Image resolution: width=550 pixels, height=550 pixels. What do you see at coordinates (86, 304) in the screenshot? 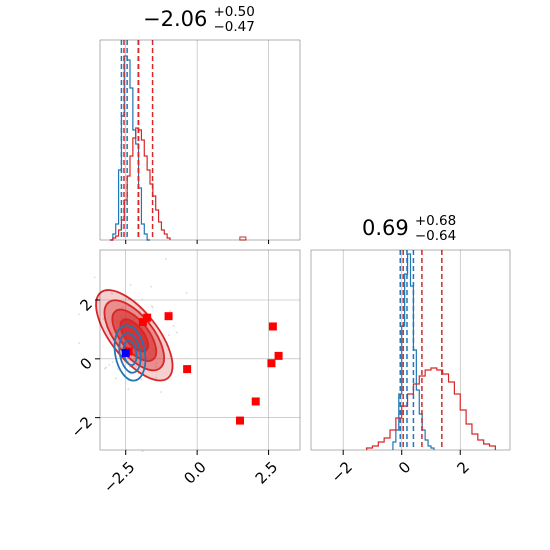
I see `scatter-ytick-label-2: 2` at bounding box center [86, 304].